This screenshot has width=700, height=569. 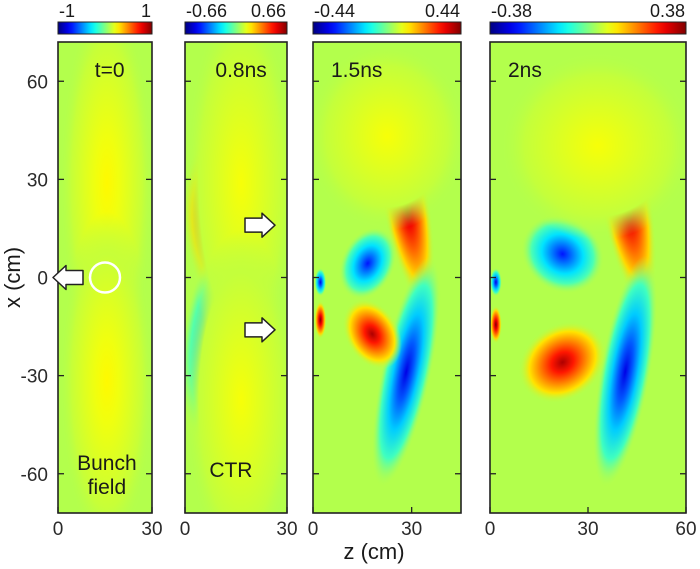 What do you see at coordinates (442, 11) in the screenshot?
I see `colorbar-max-label: 0.44` at bounding box center [442, 11].